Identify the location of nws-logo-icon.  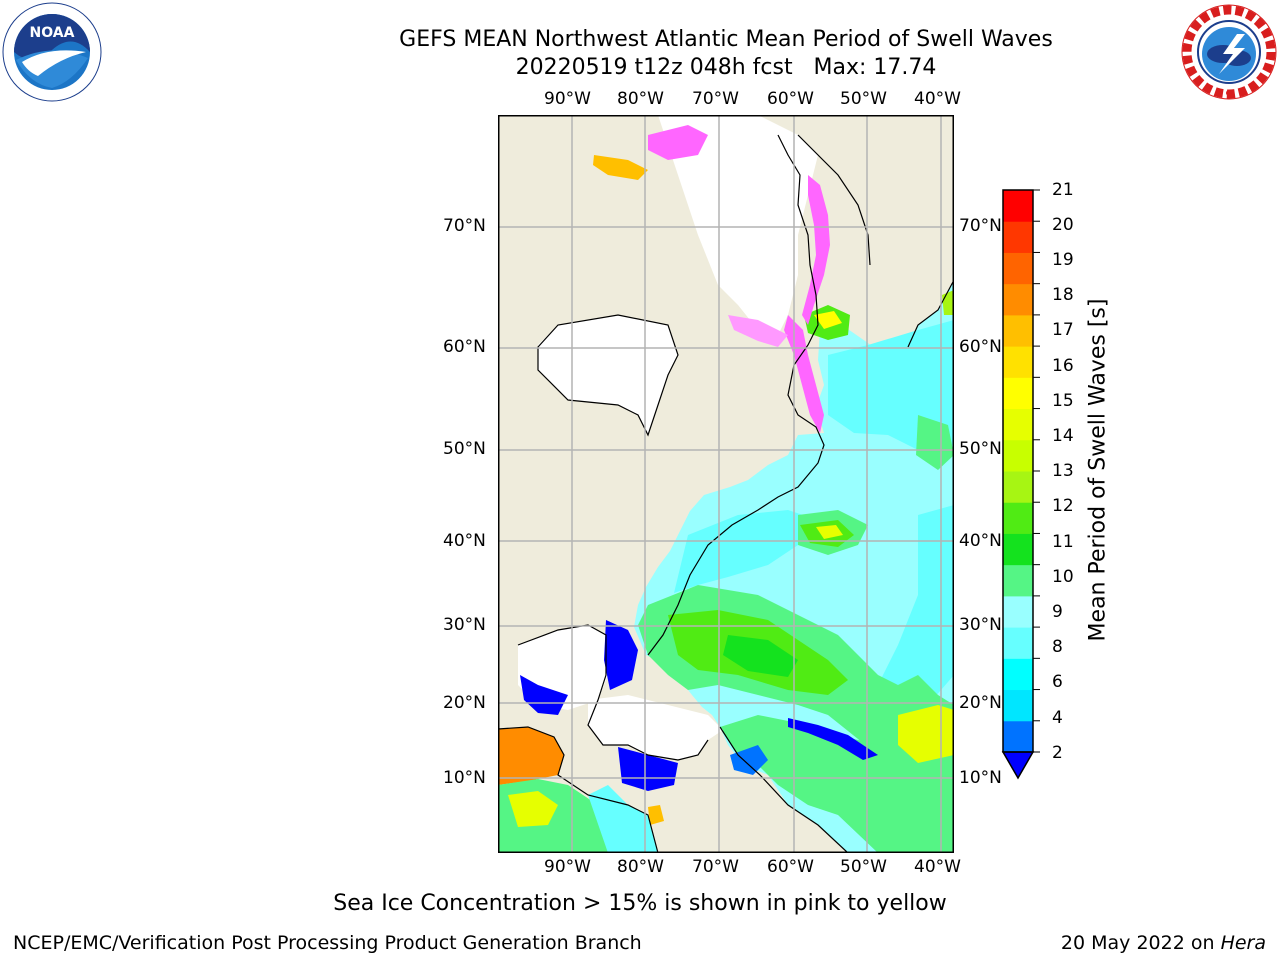
(1229, 52).